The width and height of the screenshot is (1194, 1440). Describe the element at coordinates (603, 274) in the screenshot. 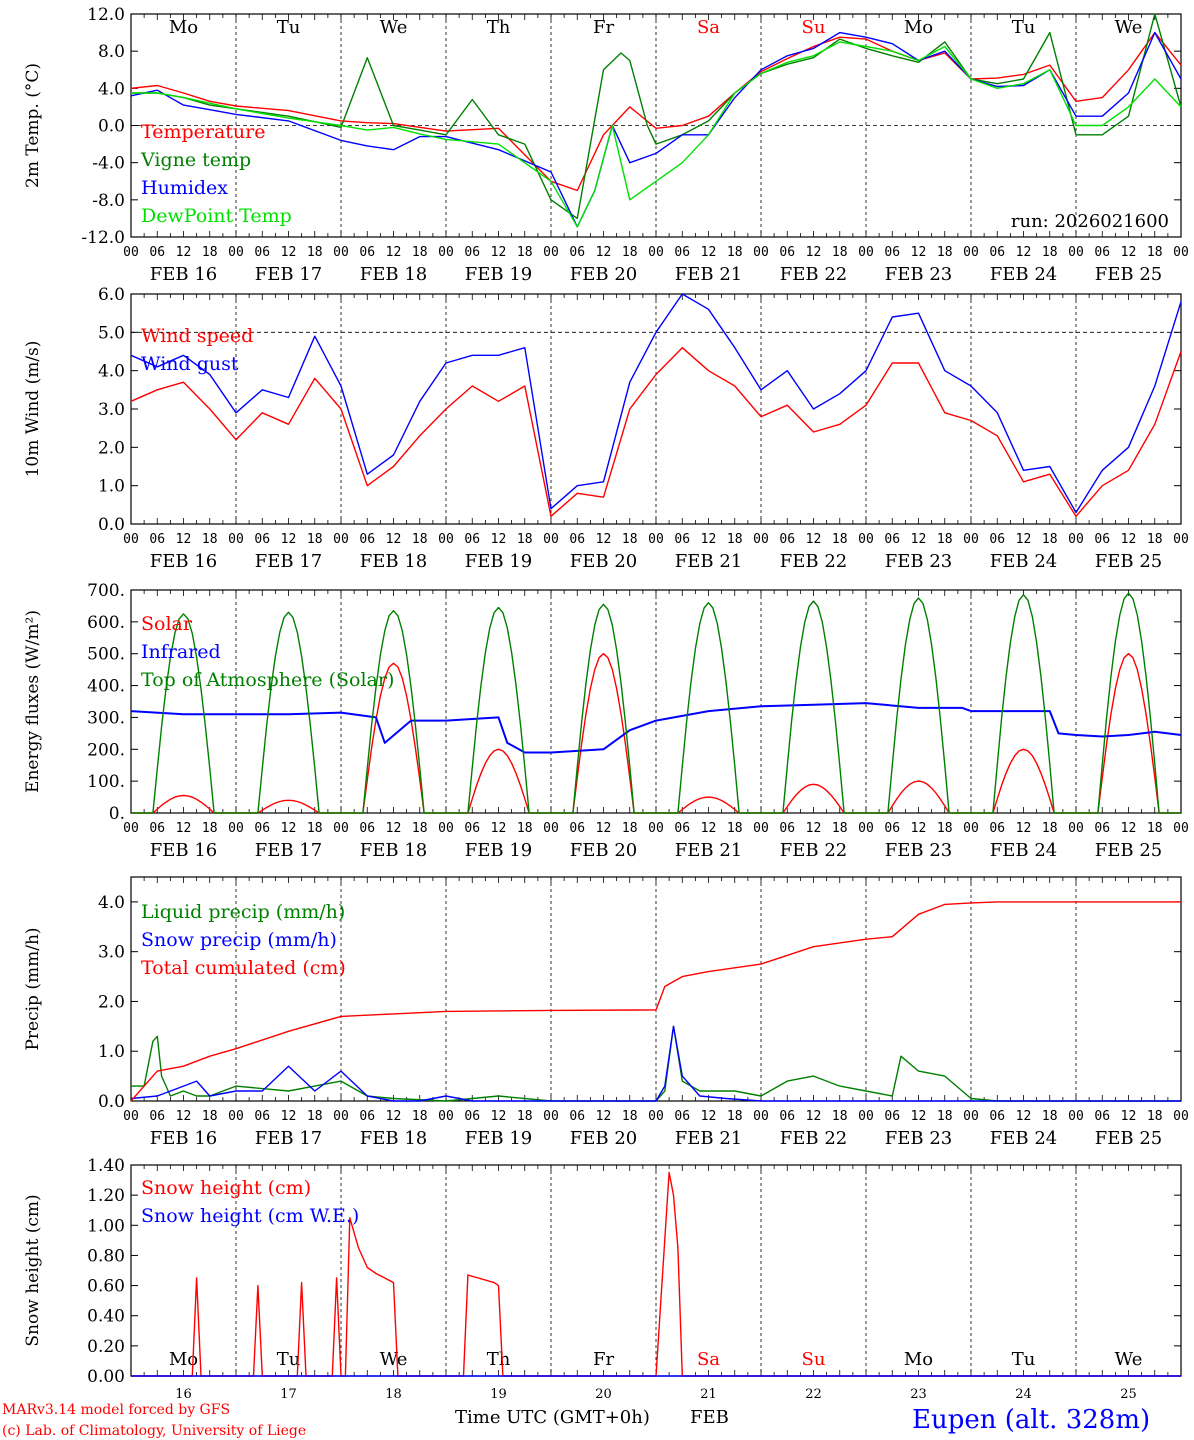

I see `date-label: FEB 20` at that location.